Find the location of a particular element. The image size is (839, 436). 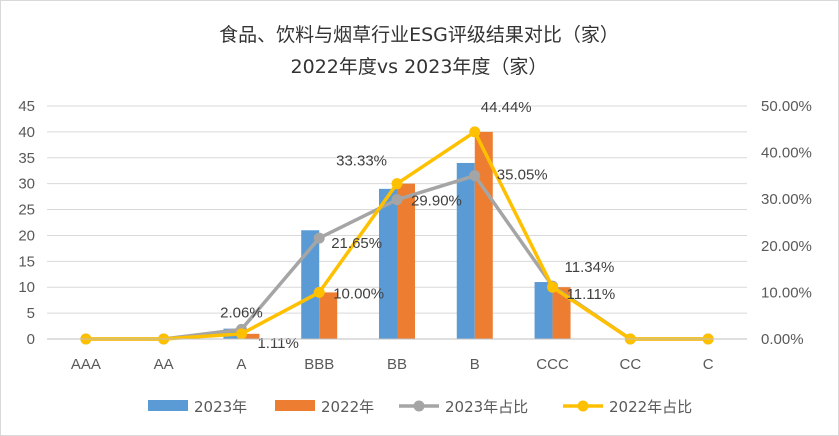

y-tick-label: 45 is located at coordinates (26, 106).